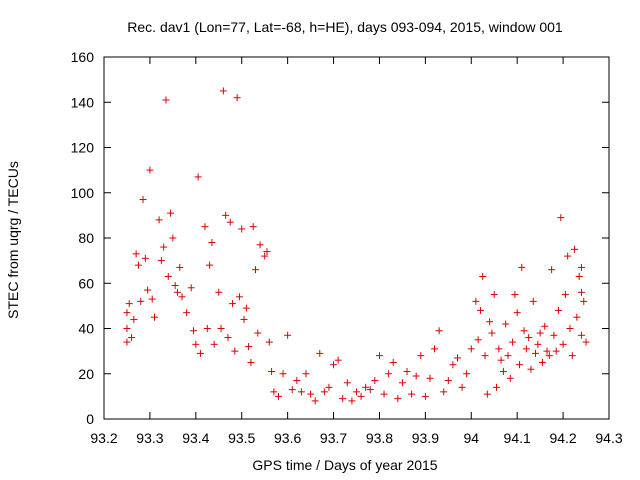 Image resolution: width=640 pixels, height=480 pixels. Describe the element at coordinates (562, 438) in the screenshot. I see `x-tick-label: 94.2` at that location.